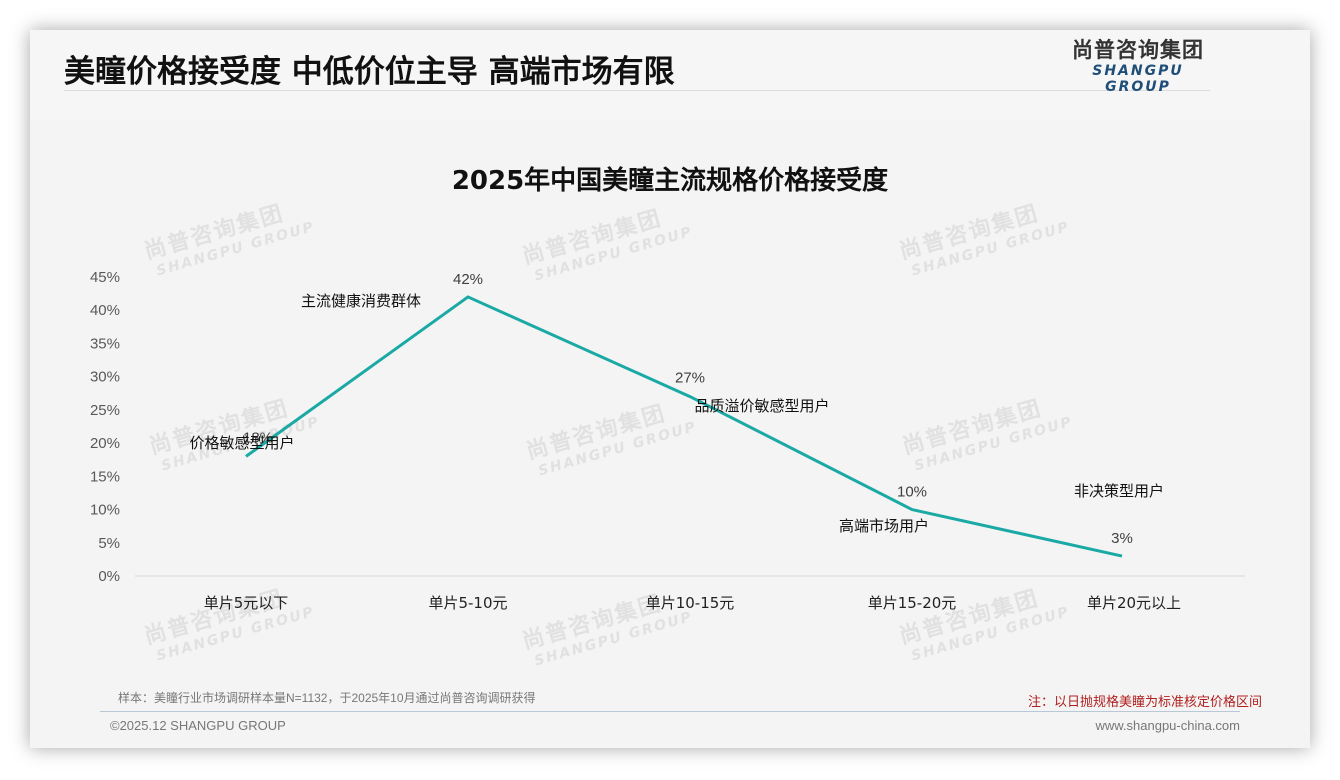  I want to click on y-axis-tick-label: 0%, so click(109, 576).